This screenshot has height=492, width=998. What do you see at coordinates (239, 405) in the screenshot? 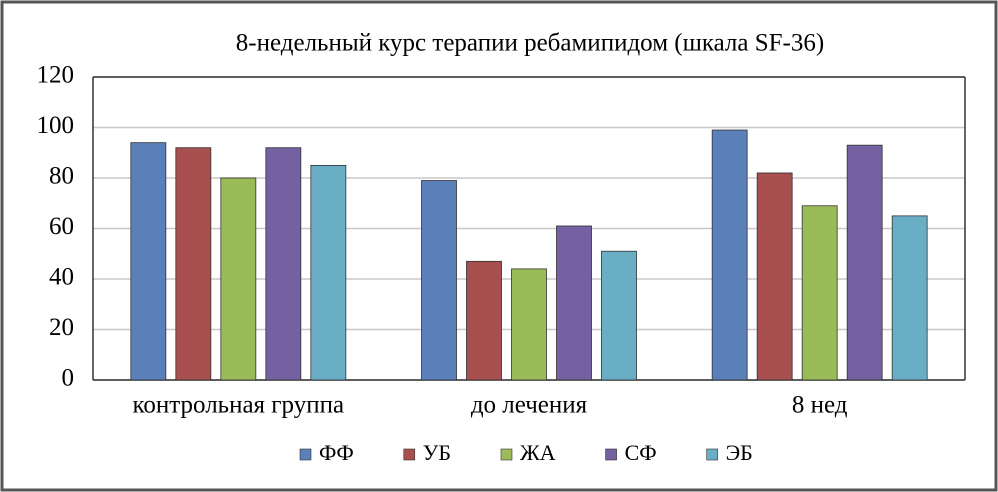
I see `x-tick-label: контрольная группа` at bounding box center [239, 405].